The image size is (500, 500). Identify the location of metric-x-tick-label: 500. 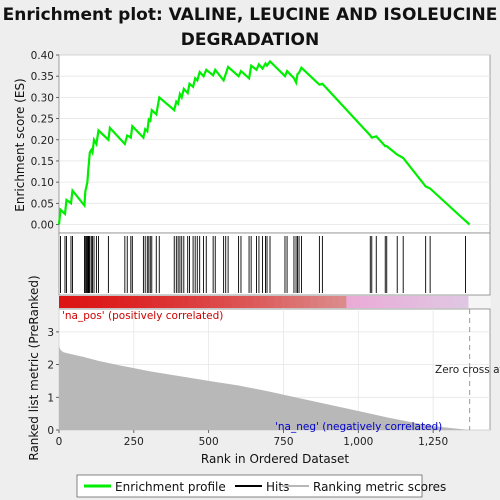
(209, 442).